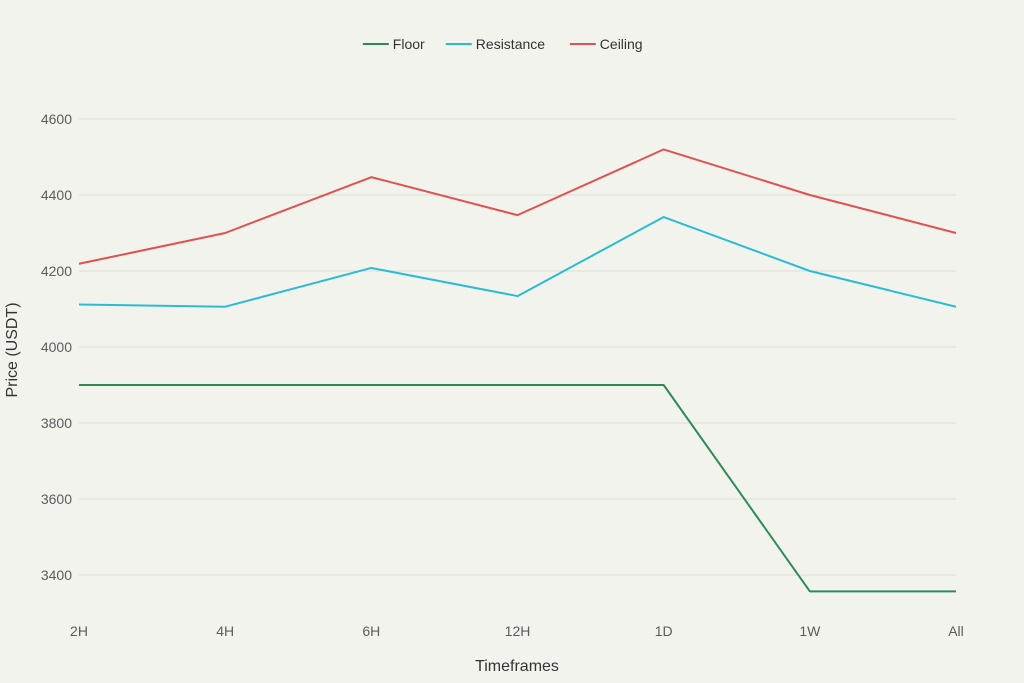  I want to click on x-tick-label: 6H, so click(371, 631).